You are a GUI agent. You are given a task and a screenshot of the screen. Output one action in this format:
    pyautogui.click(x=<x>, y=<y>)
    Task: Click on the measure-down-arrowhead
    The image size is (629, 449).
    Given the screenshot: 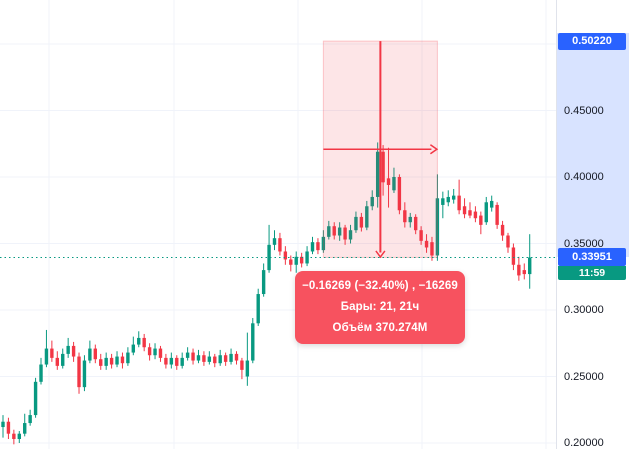 What is the action you would take?
    pyautogui.click(x=380, y=254)
    